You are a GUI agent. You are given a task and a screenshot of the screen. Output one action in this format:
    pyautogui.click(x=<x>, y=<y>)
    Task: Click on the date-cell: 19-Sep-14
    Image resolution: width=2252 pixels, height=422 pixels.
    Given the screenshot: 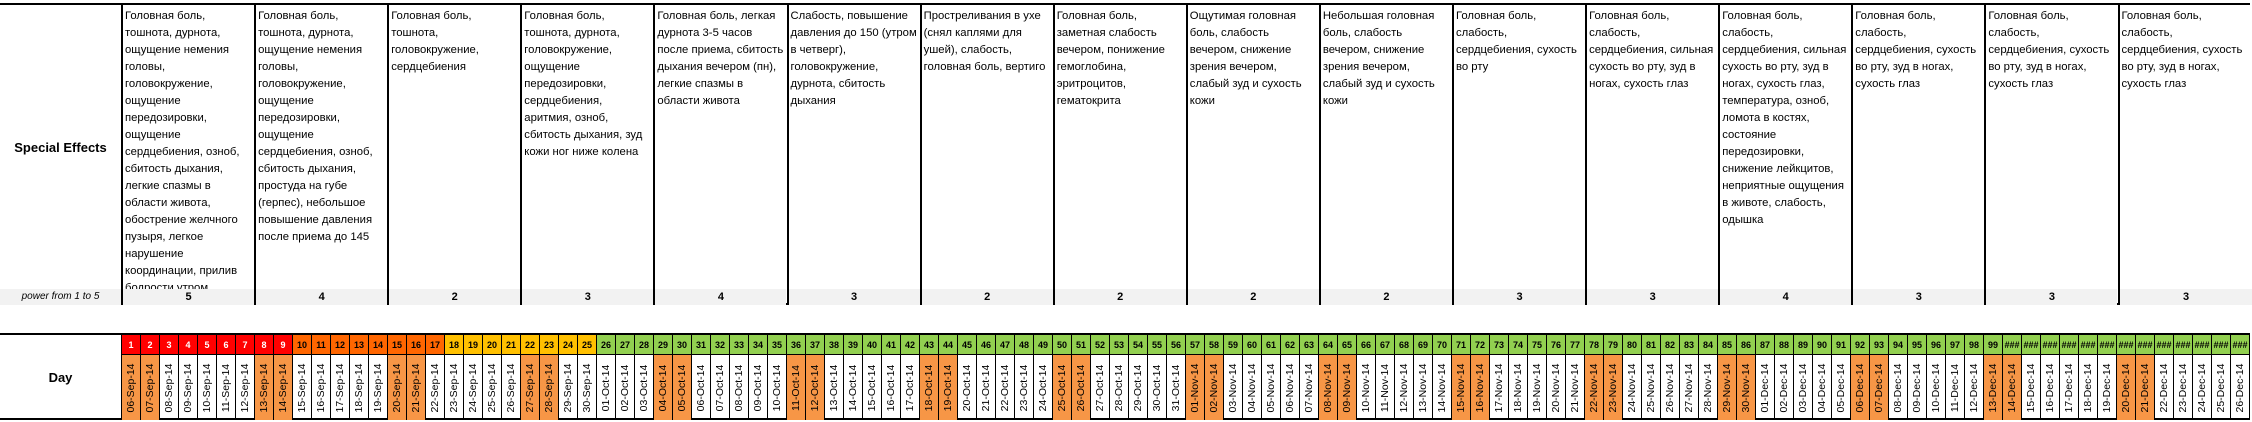 What is the action you would take?
    pyautogui.click(x=378, y=387)
    